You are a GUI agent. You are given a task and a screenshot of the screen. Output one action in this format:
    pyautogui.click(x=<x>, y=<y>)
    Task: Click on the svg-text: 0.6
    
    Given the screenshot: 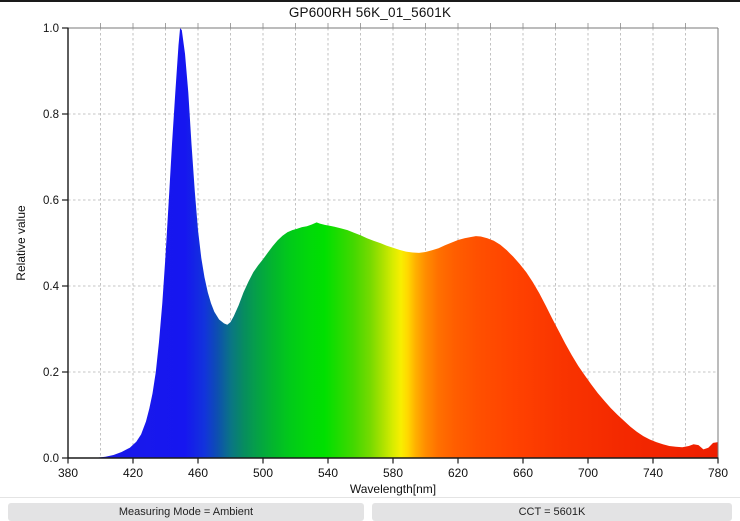 What is the action you would take?
    pyautogui.click(x=51, y=201)
    